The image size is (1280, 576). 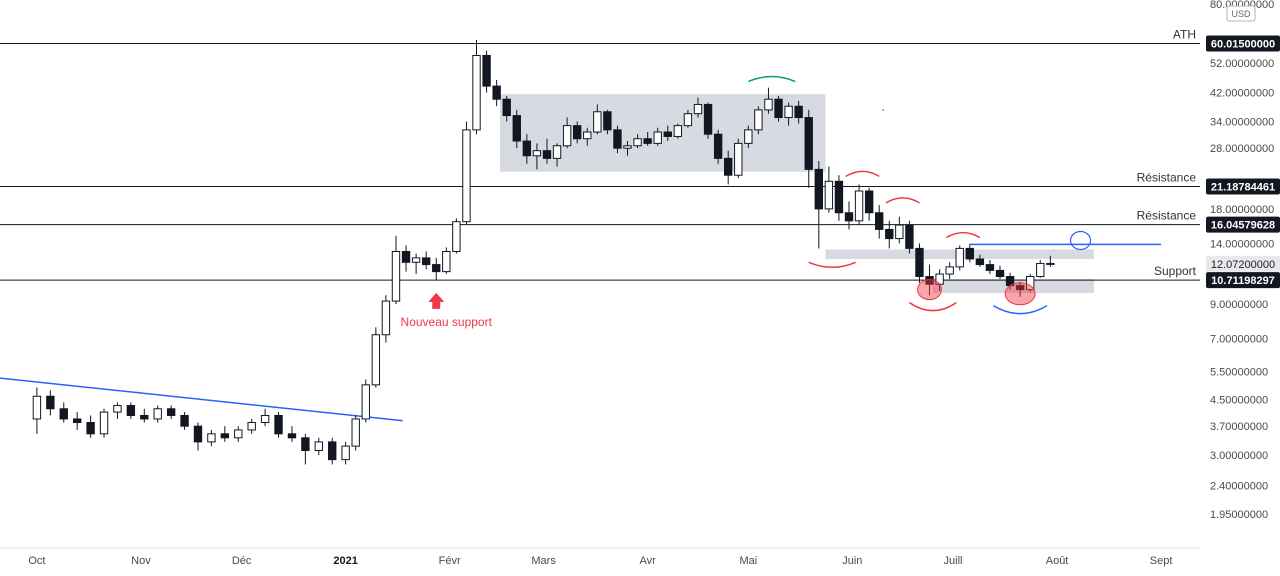 I want to click on level-price-tag-2-bg, so click(x=1243, y=224).